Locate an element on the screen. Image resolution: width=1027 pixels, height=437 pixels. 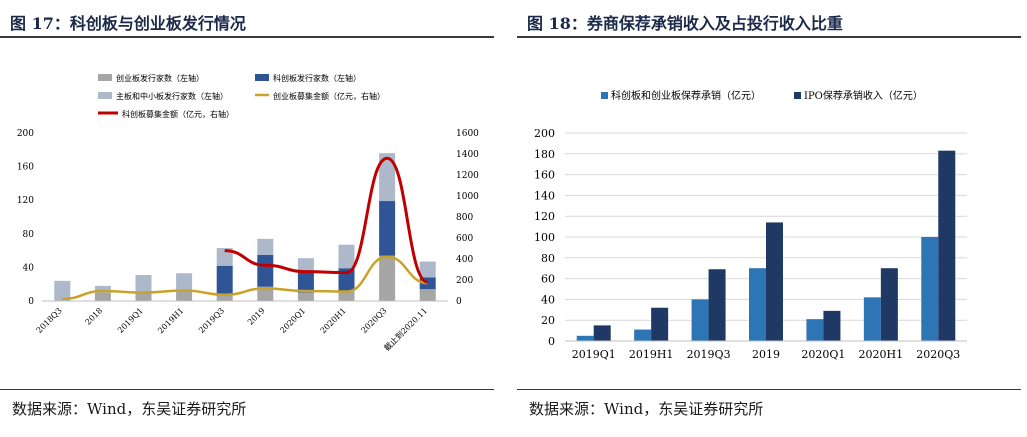
y-right-tick-label: 400 is located at coordinates (464, 260).